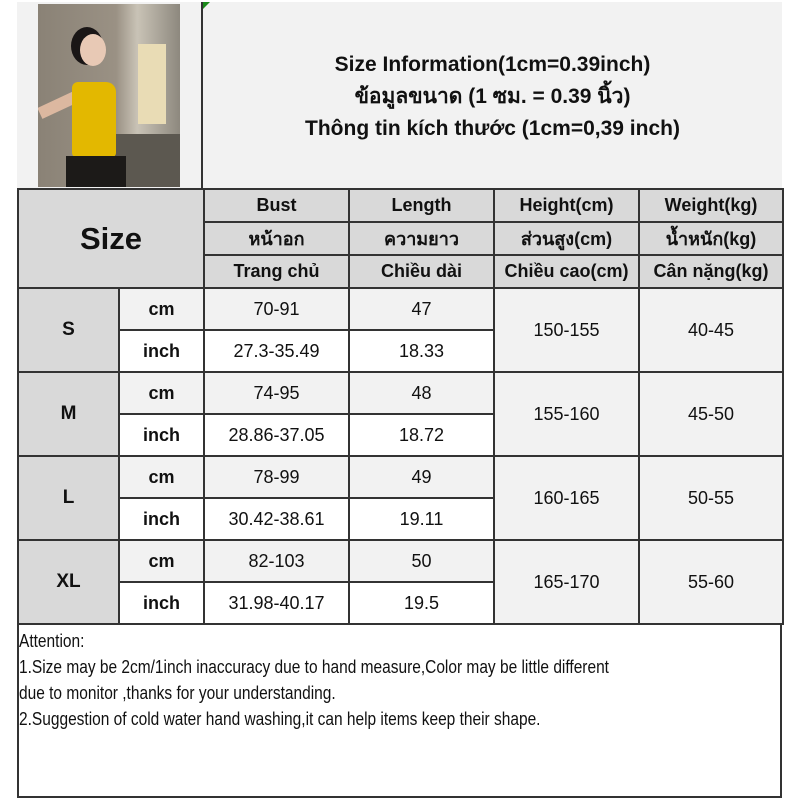  What do you see at coordinates (421, 351) in the screenshot?
I see `length-inch: 18.33` at bounding box center [421, 351].